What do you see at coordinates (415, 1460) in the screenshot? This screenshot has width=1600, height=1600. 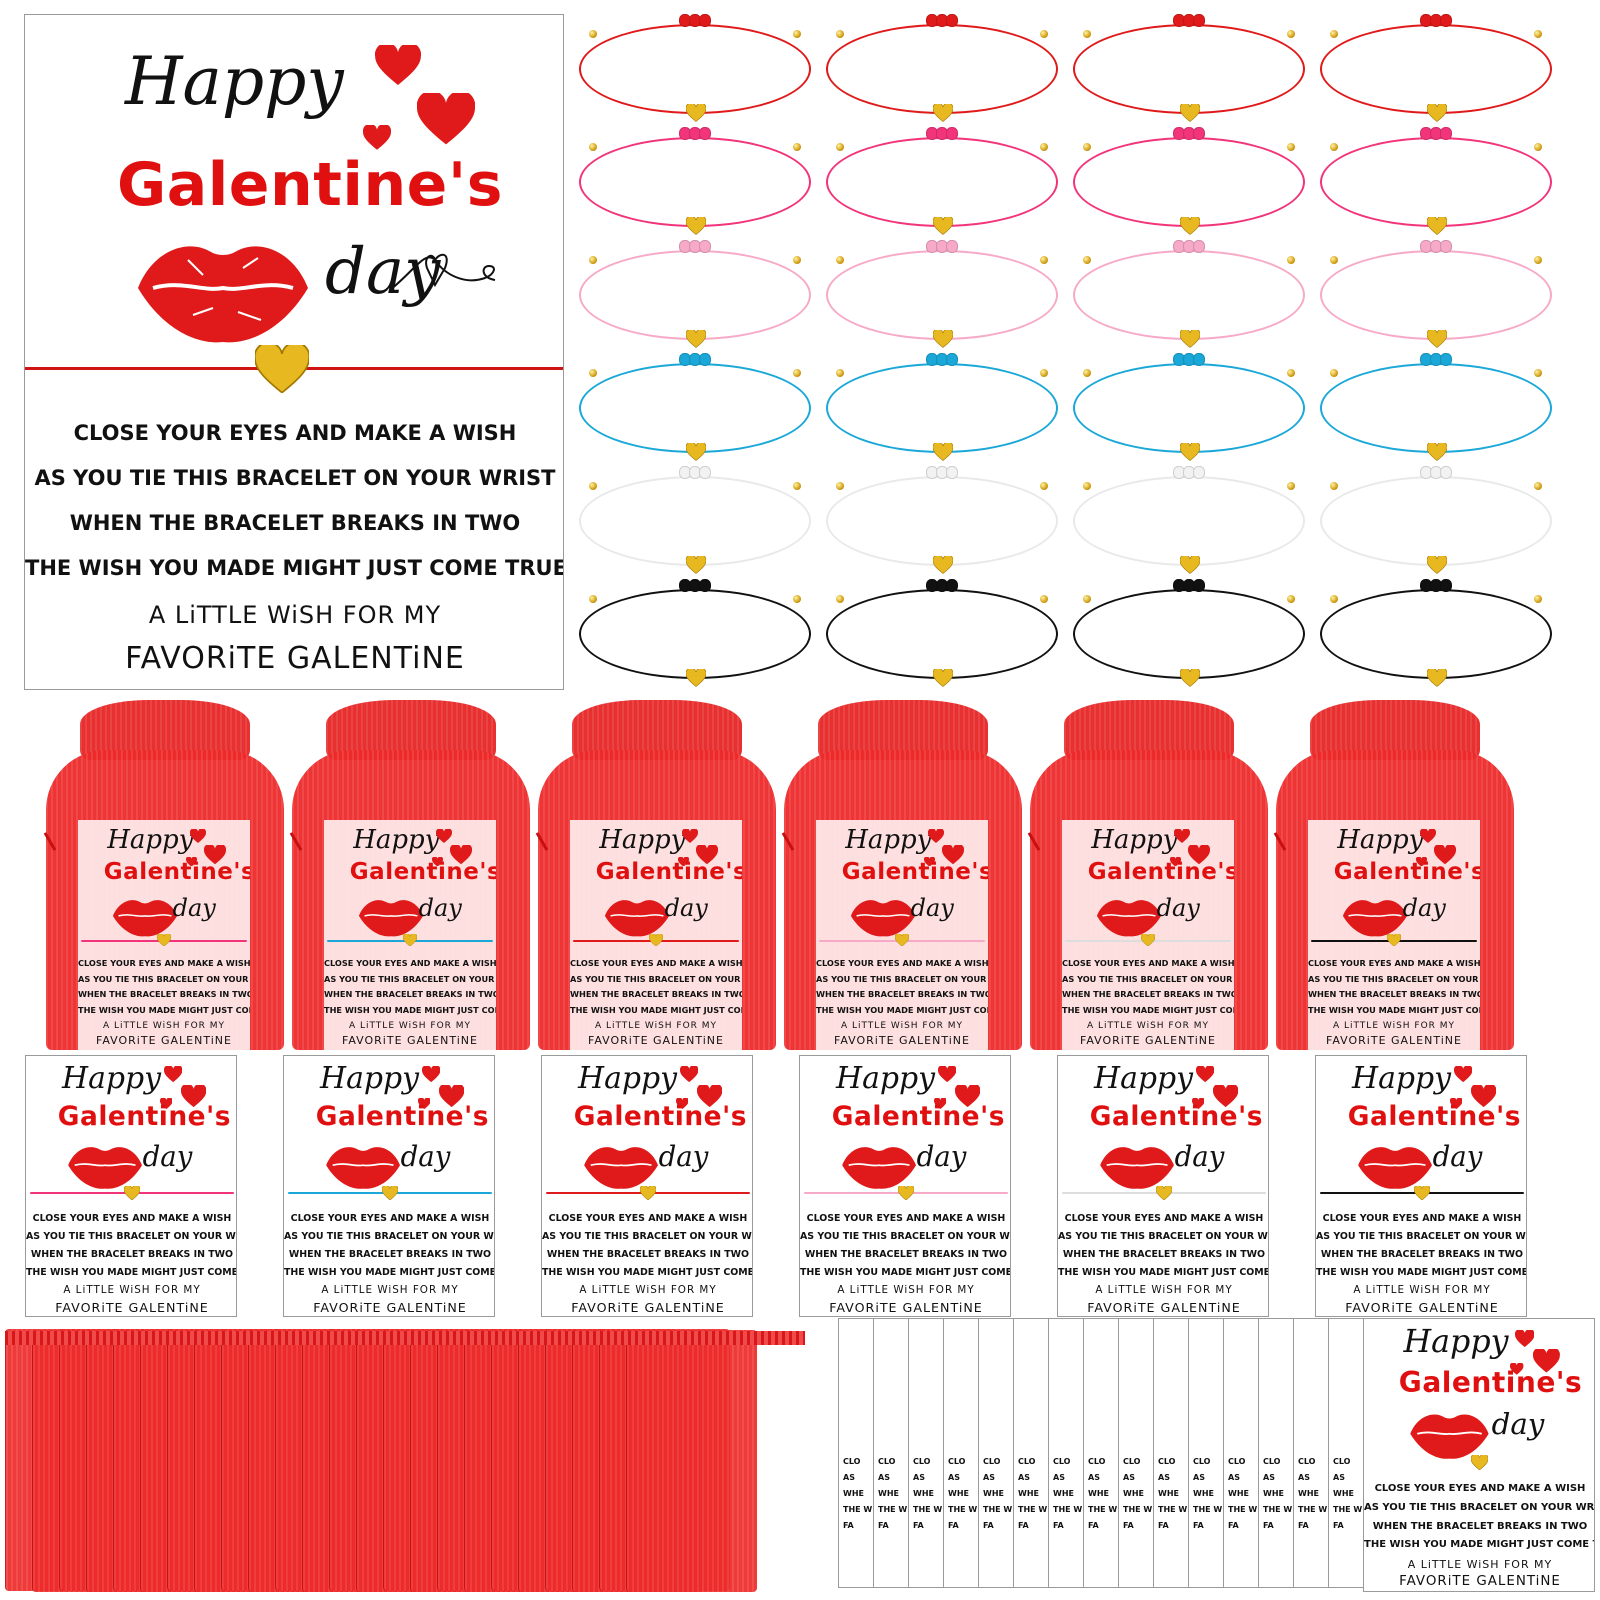 I see `flat-bag-stack` at bounding box center [415, 1460].